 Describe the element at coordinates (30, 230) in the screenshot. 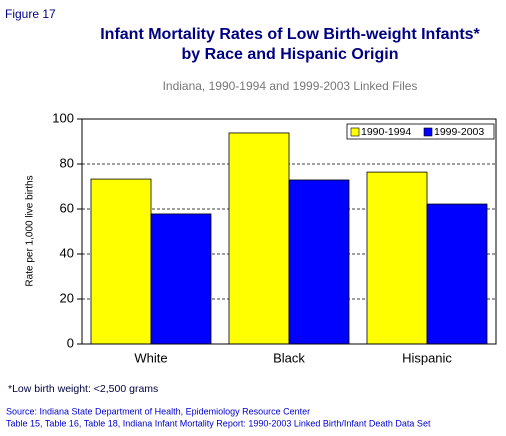

I see `y-axis-label: Rate per 1,000 live births` at that location.